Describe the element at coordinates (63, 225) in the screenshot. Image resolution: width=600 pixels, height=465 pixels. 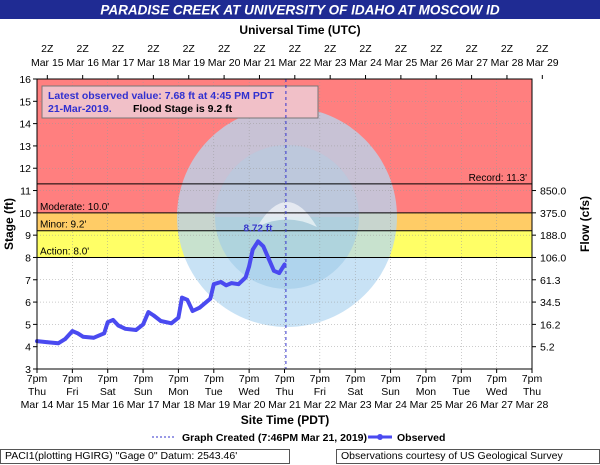
I see `minor-stage-label: Minor: 9.2'` at that location.